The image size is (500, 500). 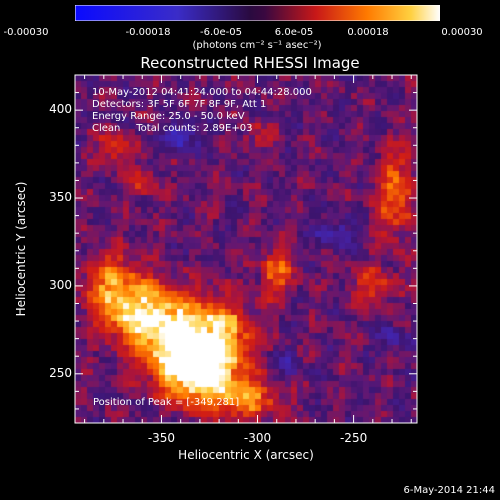 I want to click on chart-title: Reconstructed RHESSI Image, so click(x=250, y=63).